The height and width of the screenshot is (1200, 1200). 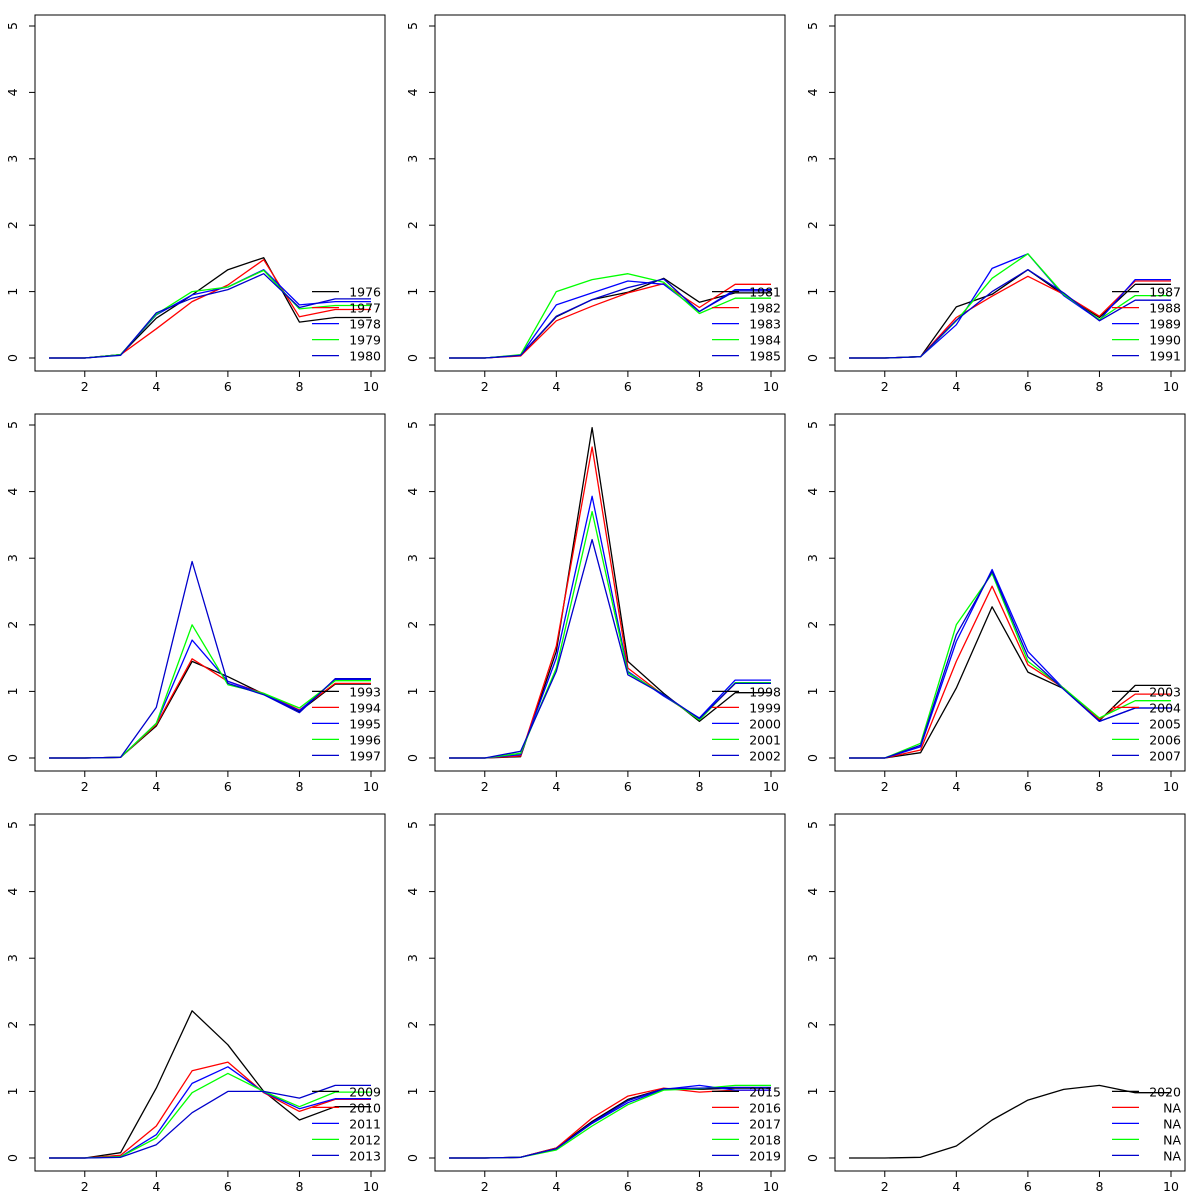 What do you see at coordinates (765, 723) in the screenshot?
I see `legend-label: 2000` at bounding box center [765, 723].